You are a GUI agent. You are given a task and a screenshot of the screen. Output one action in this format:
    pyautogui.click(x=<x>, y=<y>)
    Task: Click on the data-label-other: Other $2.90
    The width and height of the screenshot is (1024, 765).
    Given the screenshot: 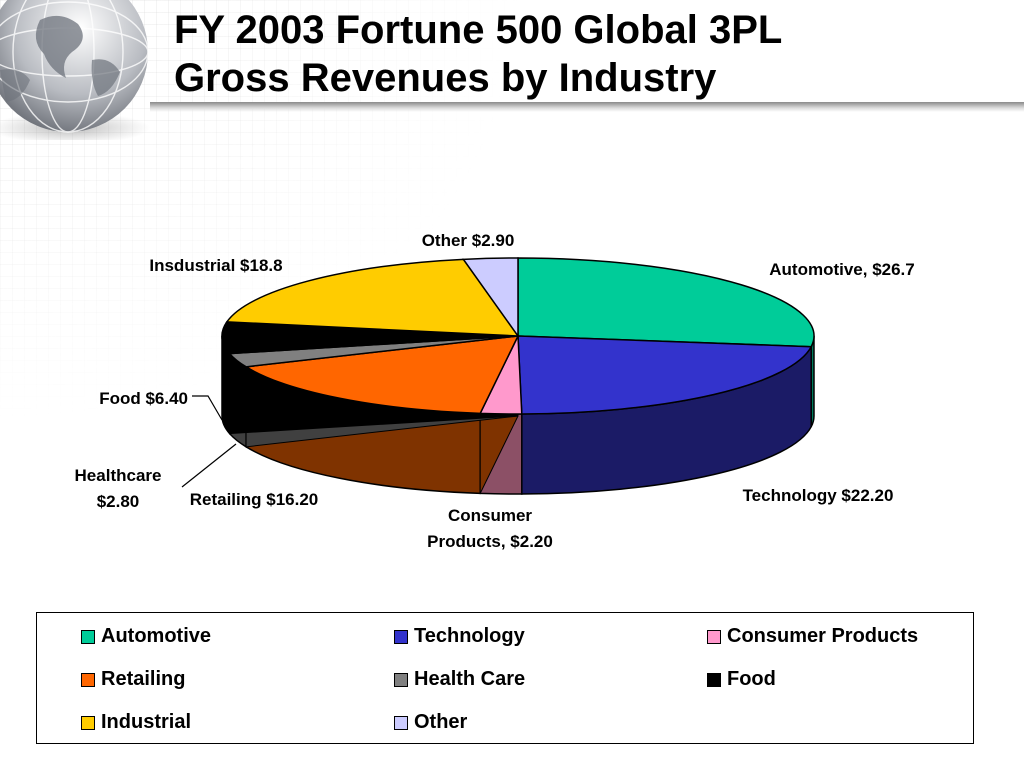 What is the action you would take?
    pyautogui.click(x=468, y=240)
    